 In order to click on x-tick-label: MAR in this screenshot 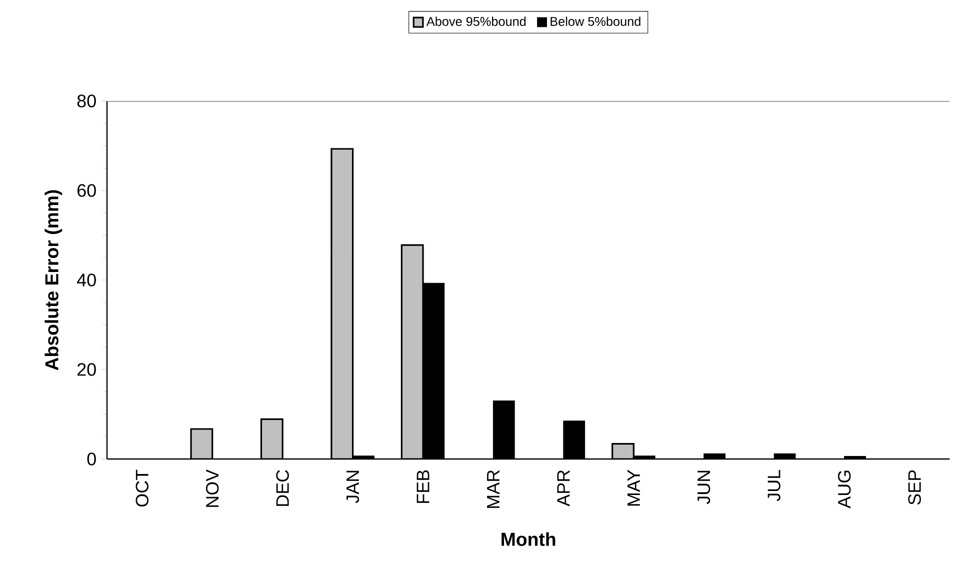, I will do `click(493, 489)`.